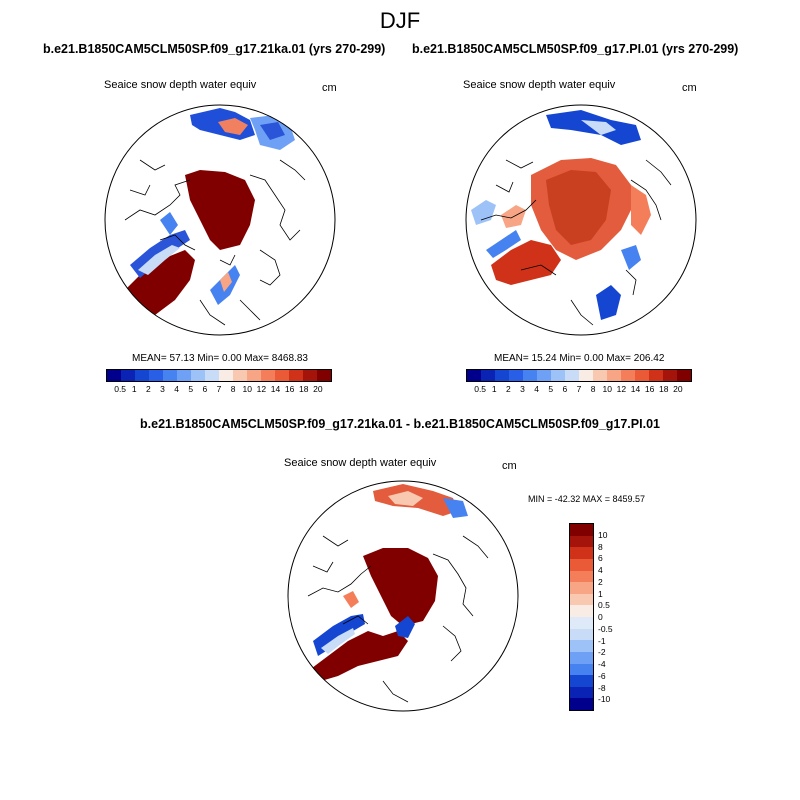 Image resolution: width=800 pixels, height=800 pixels. Describe the element at coordinates (579, 358) in the screenshot. I see `right-stats: MEAN= 15.24 Min= 0.00 Max= 206.42` at that location.